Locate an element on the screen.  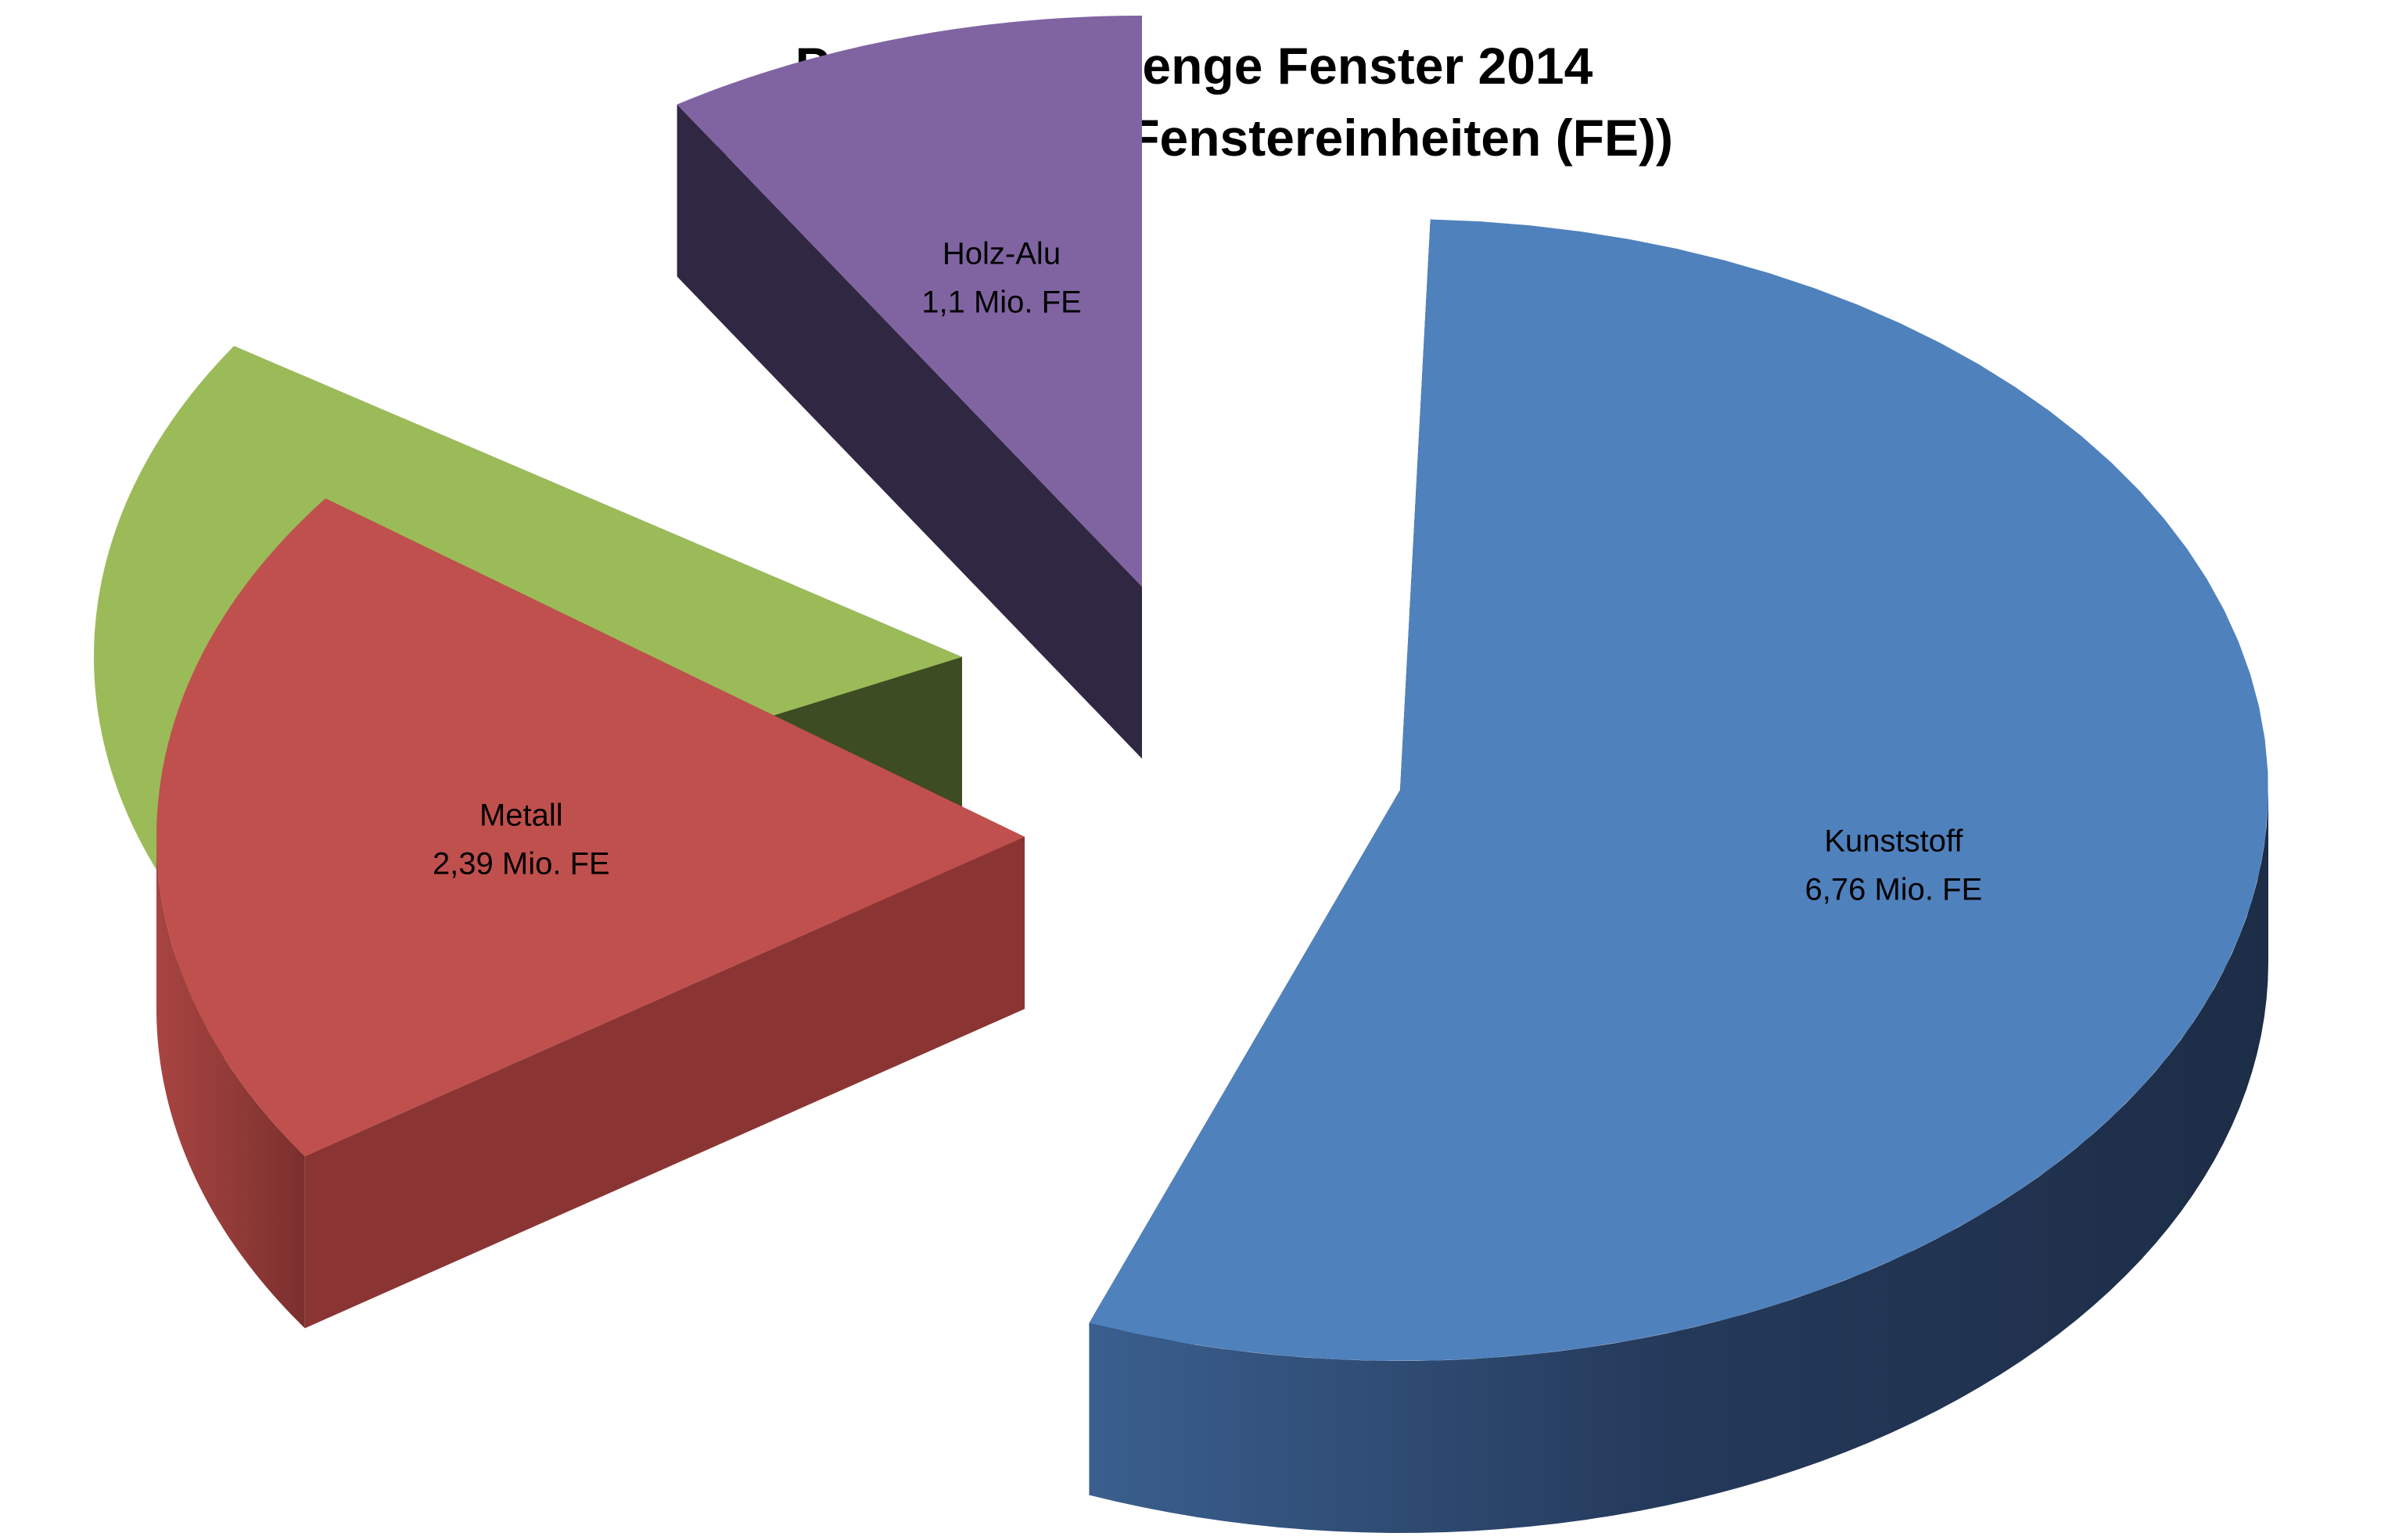
slice-label-name: Kunststoff is located at coordinates (1894, 841).